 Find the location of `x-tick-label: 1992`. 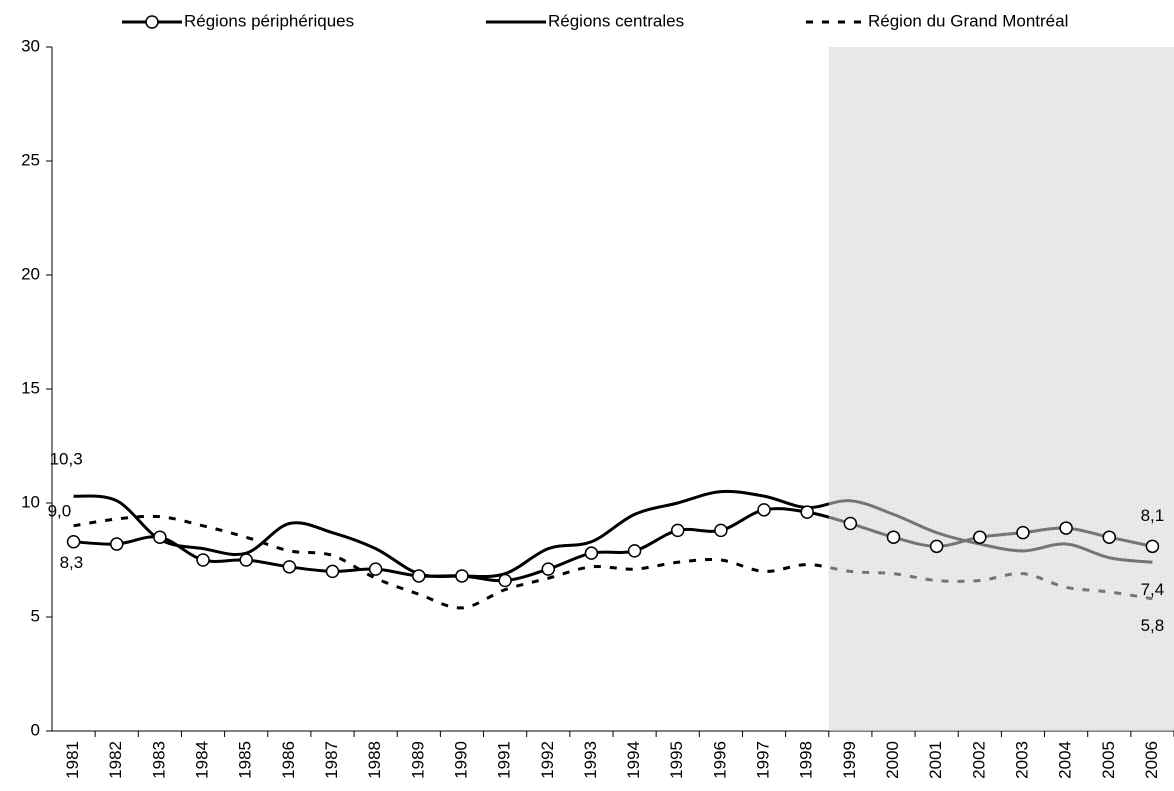

x-tick-label: 1992 is located at coordinates (547, 760).